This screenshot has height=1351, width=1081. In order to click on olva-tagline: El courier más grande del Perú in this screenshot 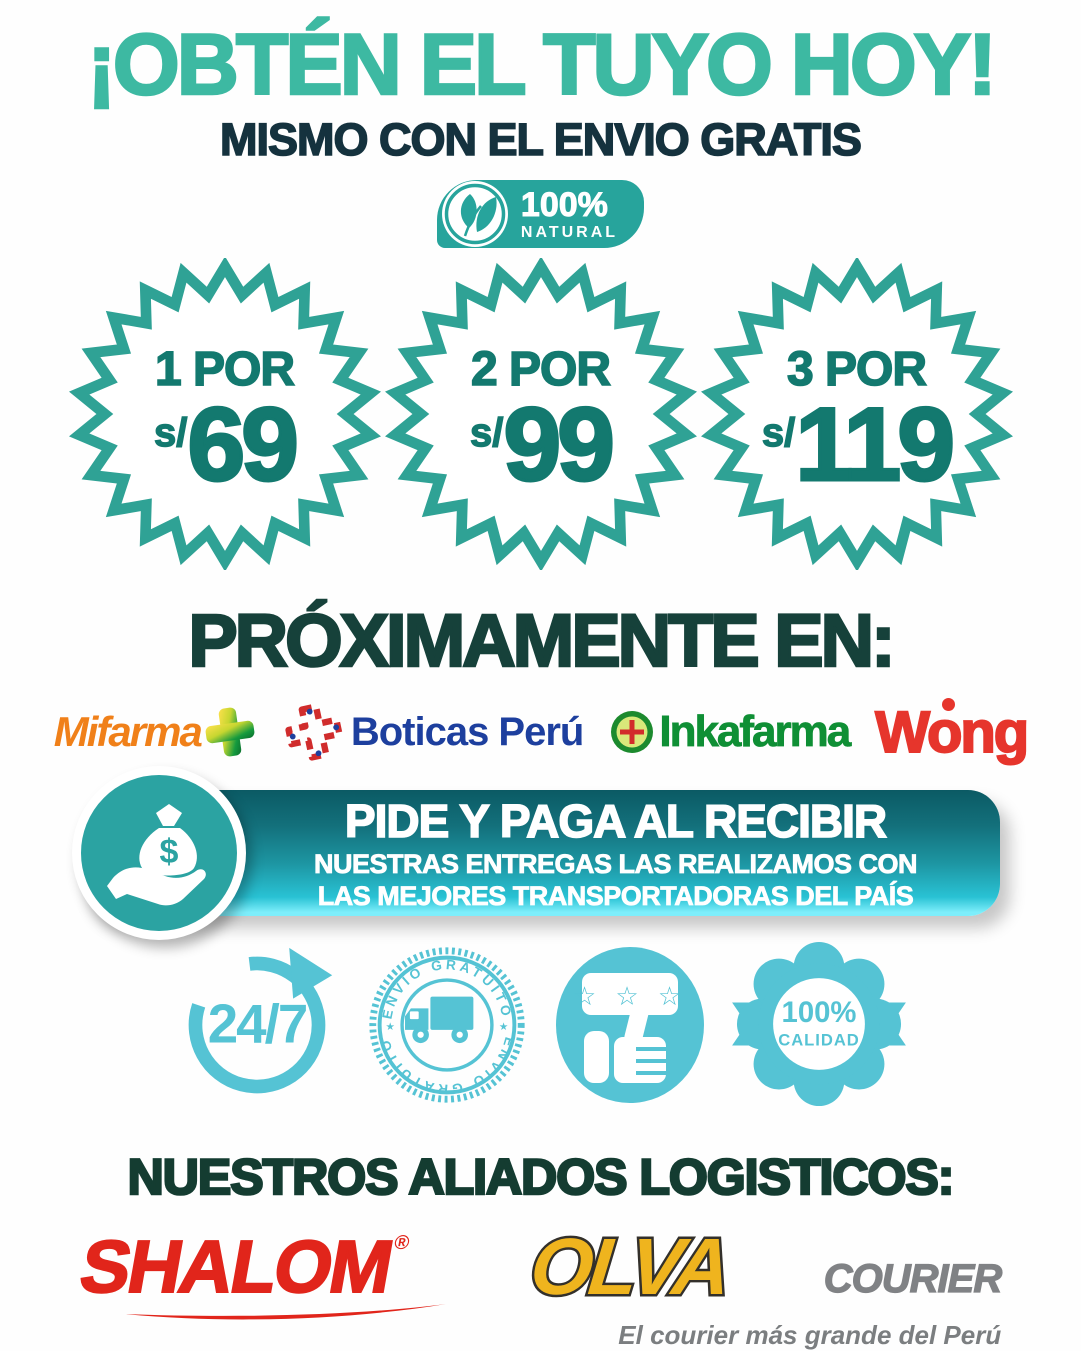, I will do `click(810, 1335)`.